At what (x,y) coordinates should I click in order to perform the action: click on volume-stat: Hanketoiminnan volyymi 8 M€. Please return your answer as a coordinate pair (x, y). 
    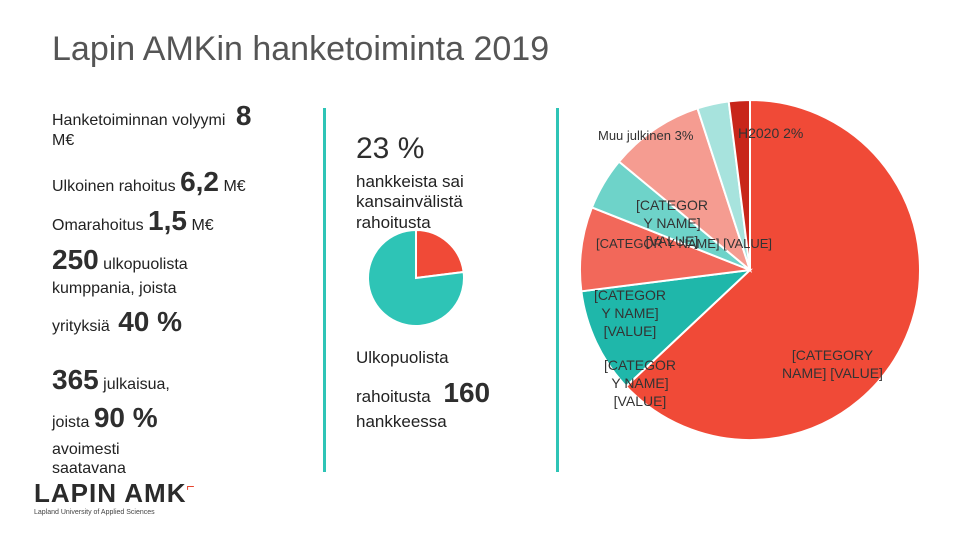
    Looking at the image, I should click on (189, 125).